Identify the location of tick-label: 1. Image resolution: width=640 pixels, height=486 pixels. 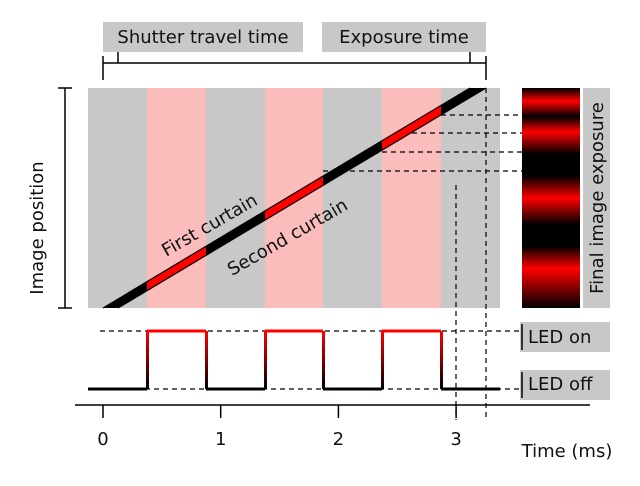
(220, 439).